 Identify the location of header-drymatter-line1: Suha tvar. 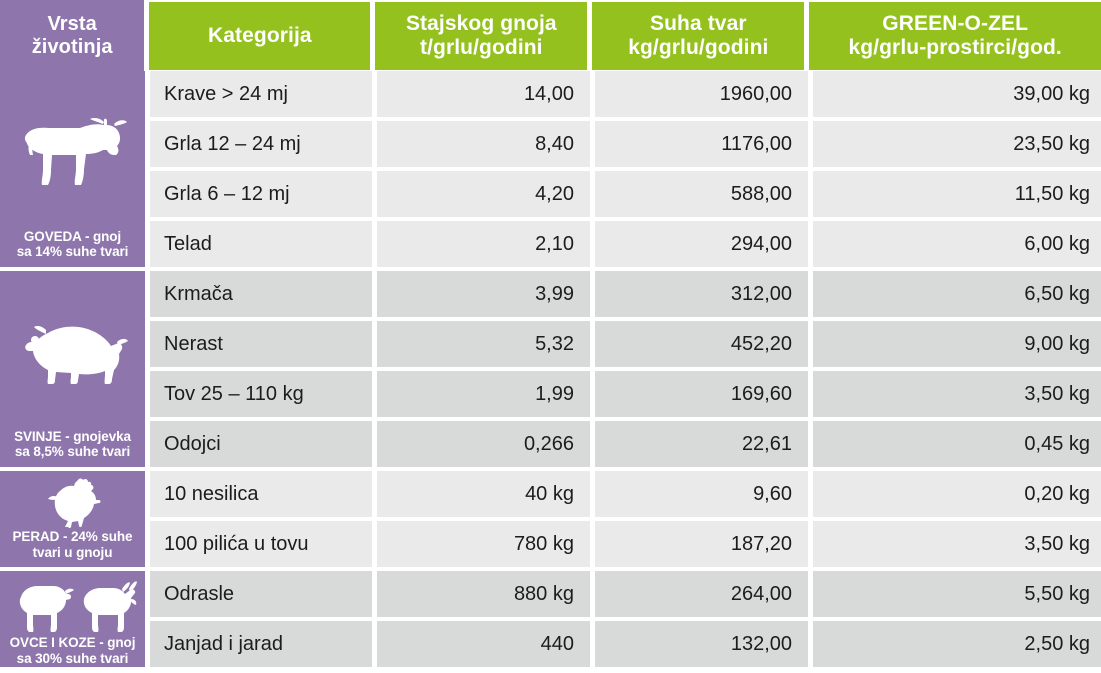
(698, 24).